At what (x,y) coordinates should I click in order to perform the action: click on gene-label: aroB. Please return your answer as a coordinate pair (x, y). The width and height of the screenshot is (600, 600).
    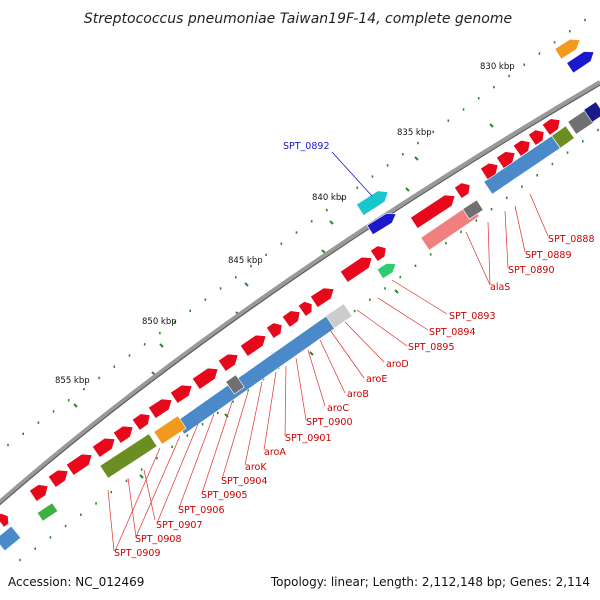
    Looking at the image, I should click on (358, 394).